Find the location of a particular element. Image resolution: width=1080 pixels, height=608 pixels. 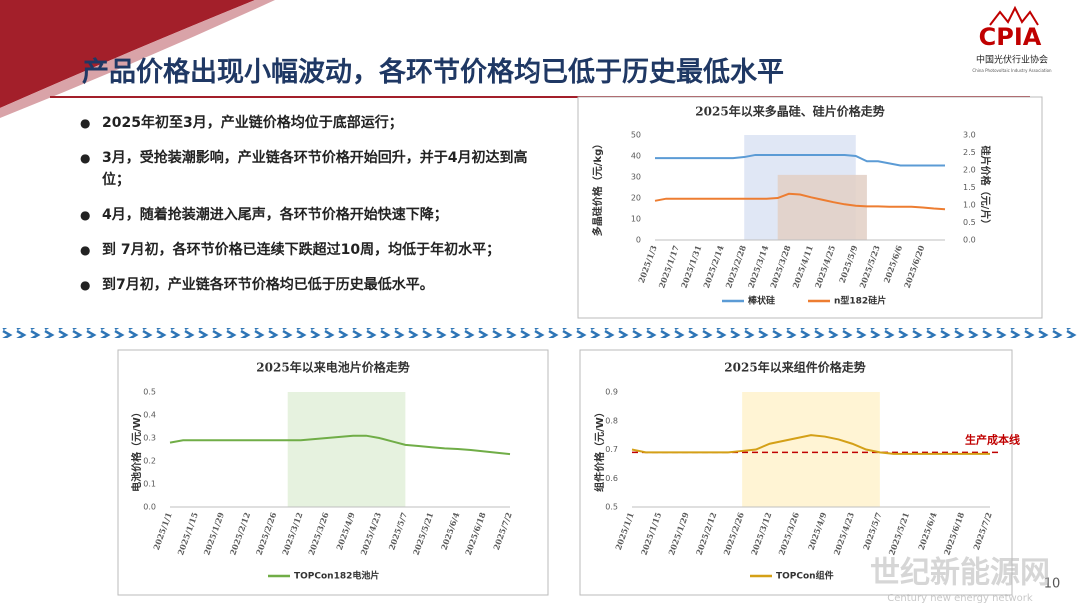

legend-label: TOPCon组件 is located at coordinates (805, 576).